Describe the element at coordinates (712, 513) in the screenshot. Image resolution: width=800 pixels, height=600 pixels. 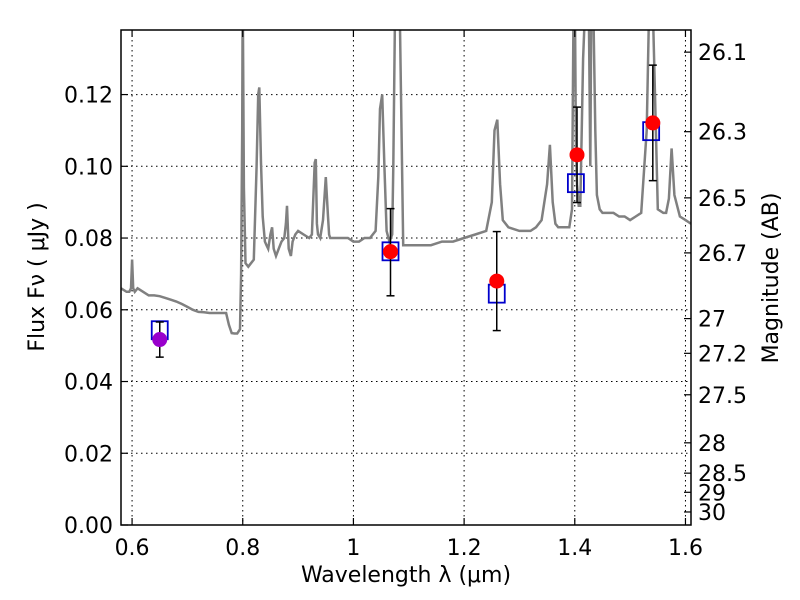
I see `y2-tick-label: 30` at that location.